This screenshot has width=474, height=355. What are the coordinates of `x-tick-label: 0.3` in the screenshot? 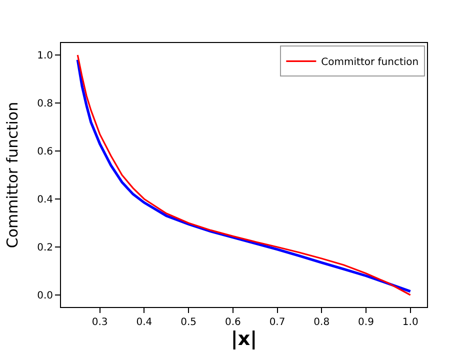 It's located at (100, 322).